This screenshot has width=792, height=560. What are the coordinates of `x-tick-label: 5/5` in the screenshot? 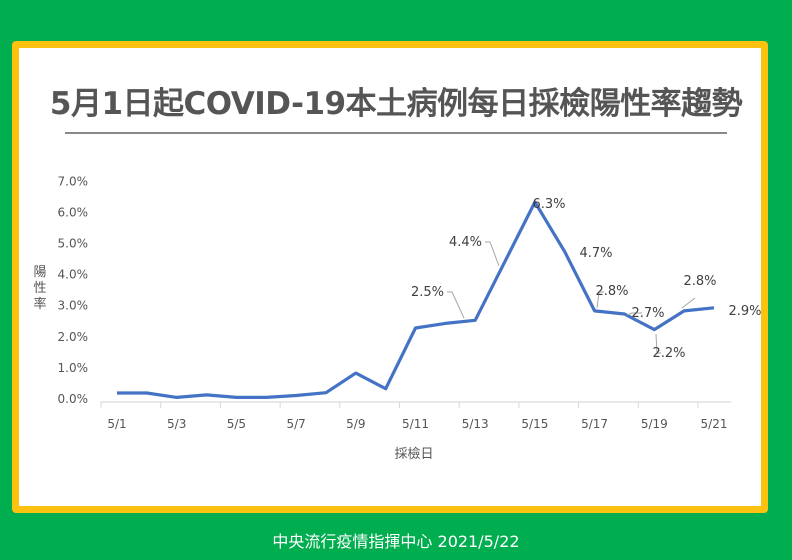 It's located at (236, 424).